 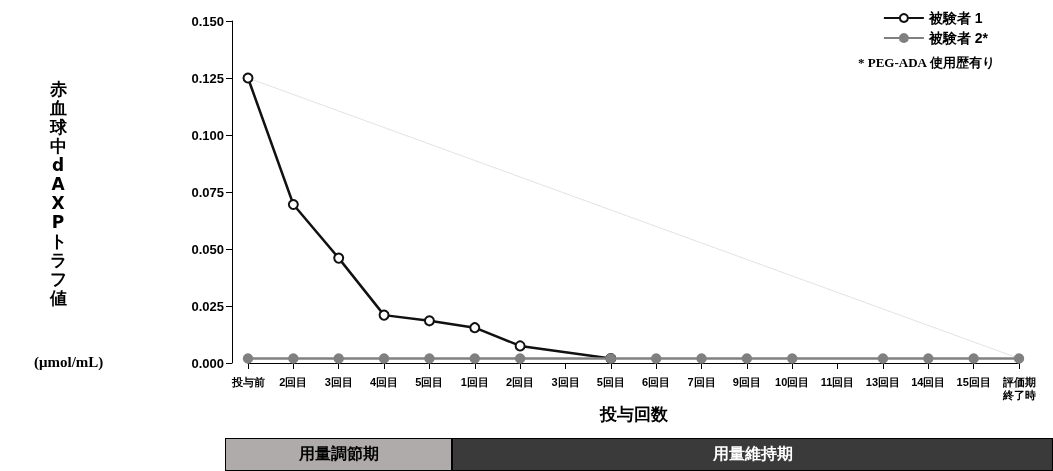 I want to click on x-tick-label: 6回目, so click(x=656, y=381).